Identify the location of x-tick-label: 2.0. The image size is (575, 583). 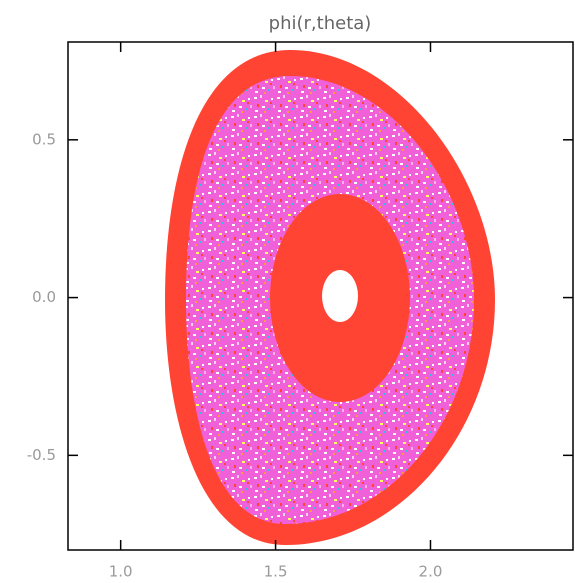
(431, 572).